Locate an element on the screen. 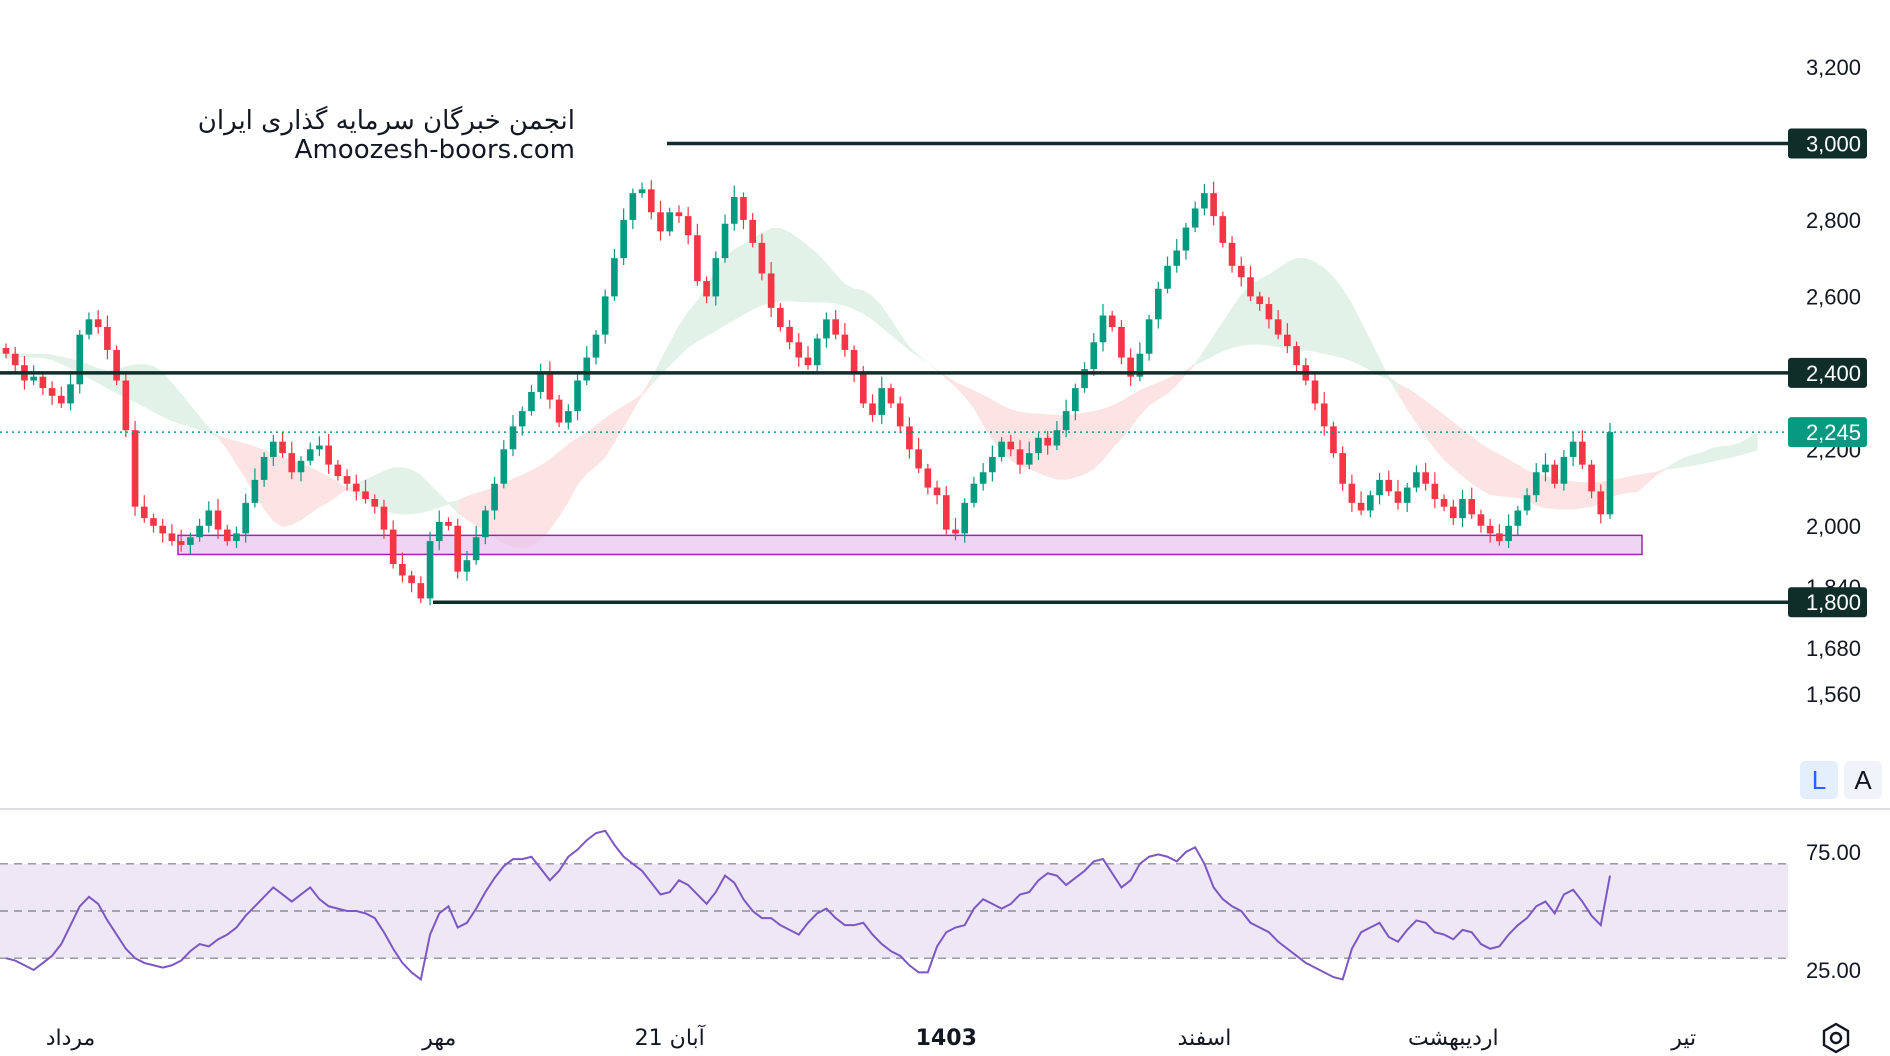  price-tick-label: 3,200 is located at coordinates (1833, 67).